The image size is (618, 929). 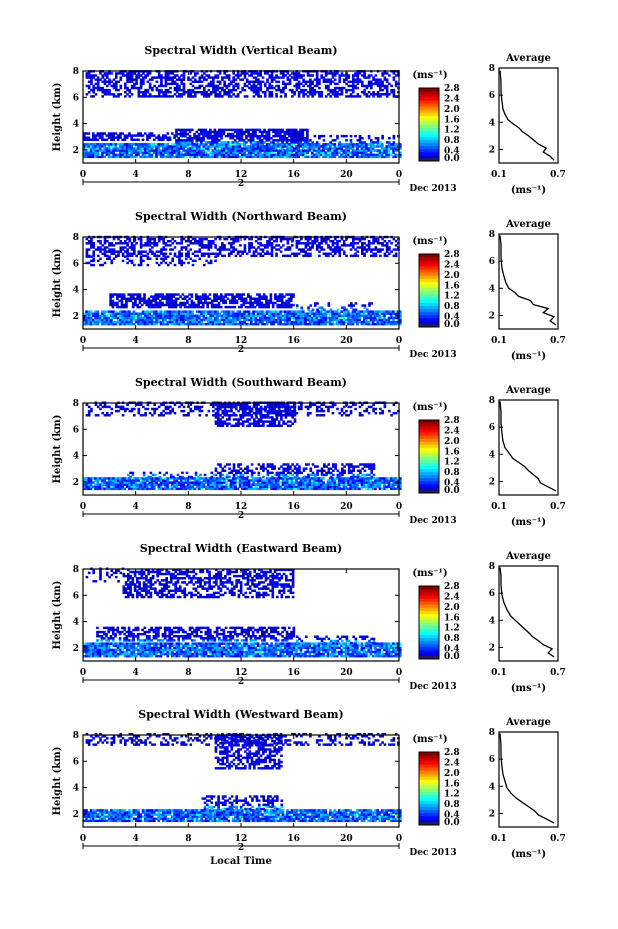 What do you see at coordinates (452, 110) in the screenshot?
I see `colorbar-tick-label: 2.0` at bounding box center [452, 110].